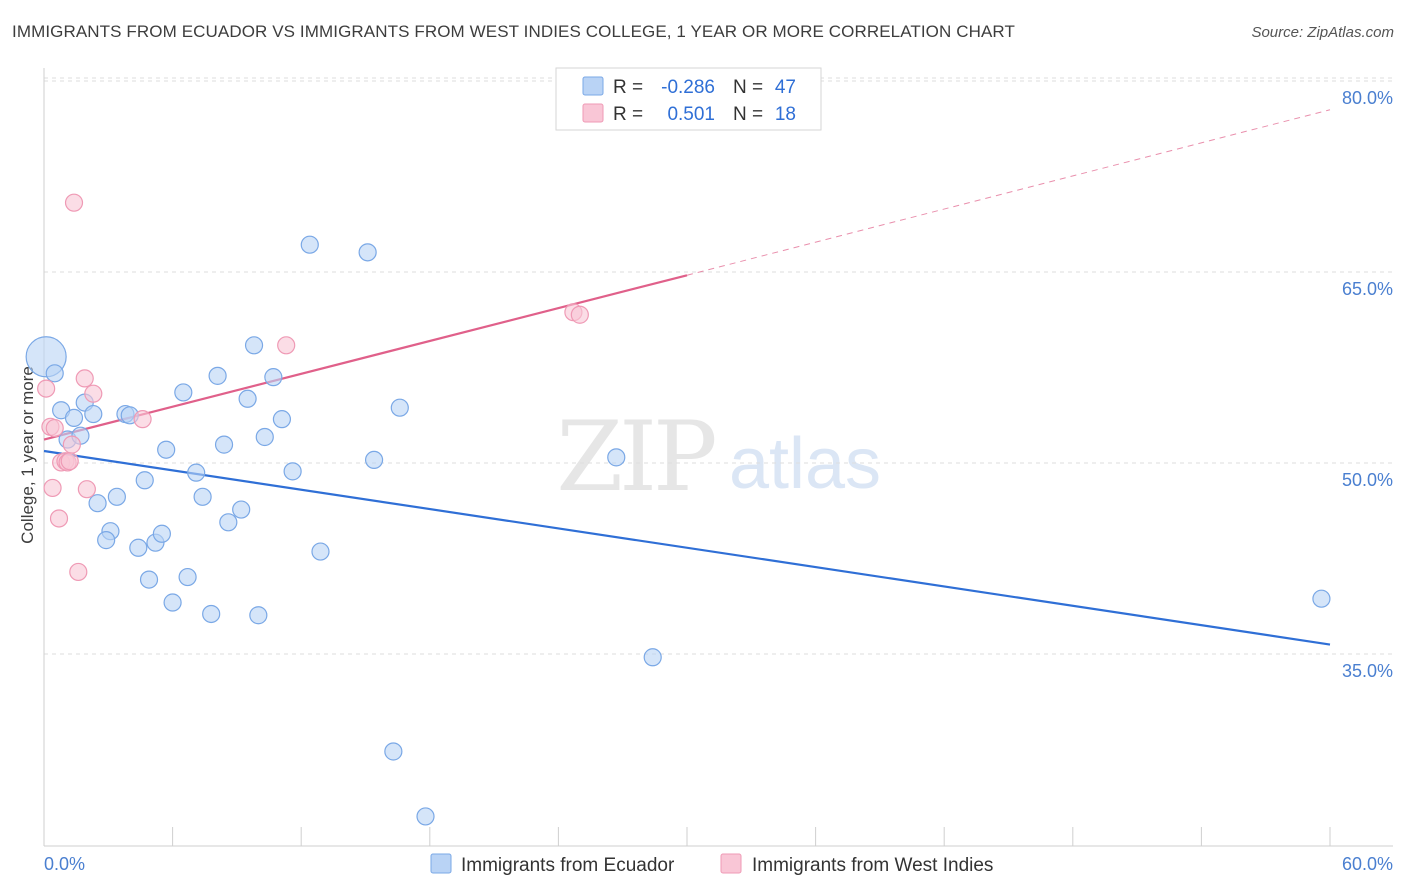 The height and width of the screenshot is (892, 1406). I want to click on legend-swatch-west-indies, so click(593, 113).